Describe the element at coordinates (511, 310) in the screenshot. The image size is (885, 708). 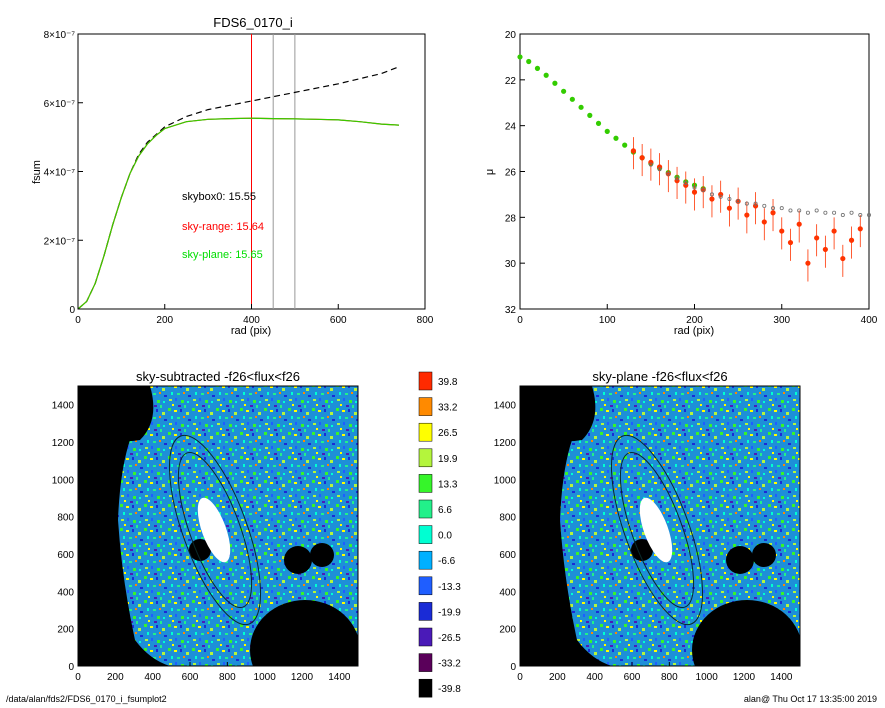
I see `panel2-ytick-label-6: 32` at that location.